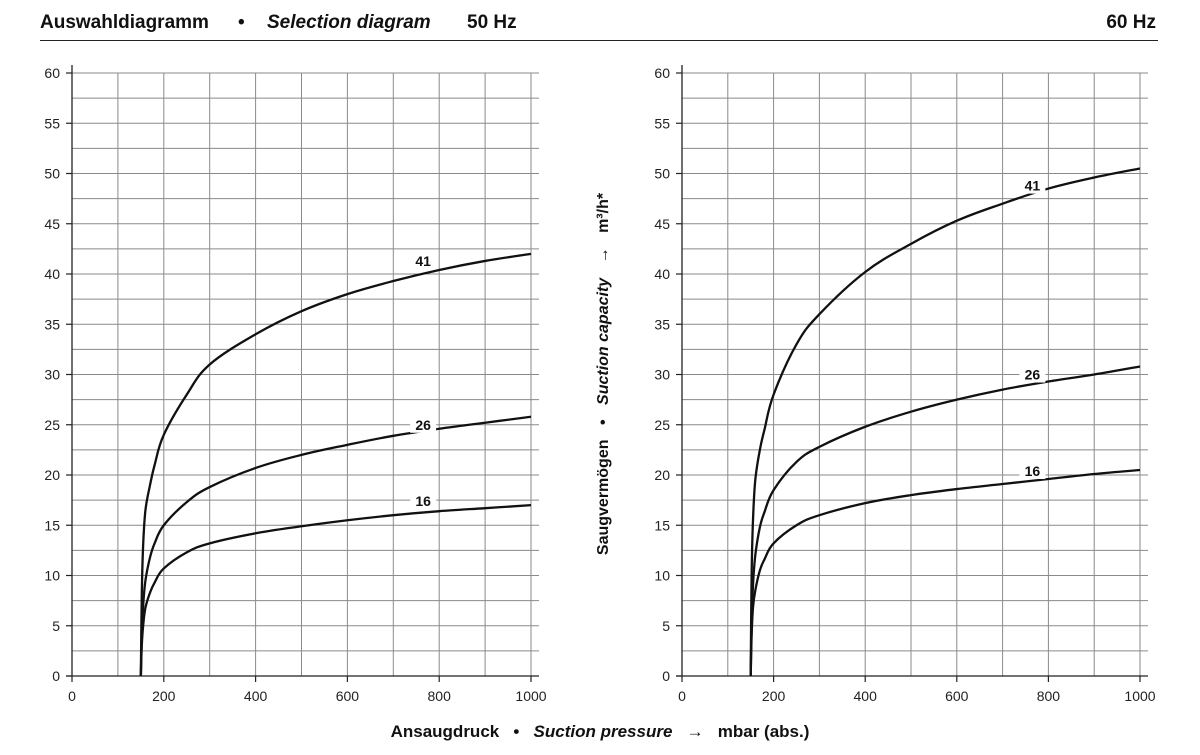 The width and height of the screenshot is (1200, 755). What do you see at coordinates (349, 22) in the screenshot?
I see `title-english: Selection diagram` at bounding box center [349, 22].